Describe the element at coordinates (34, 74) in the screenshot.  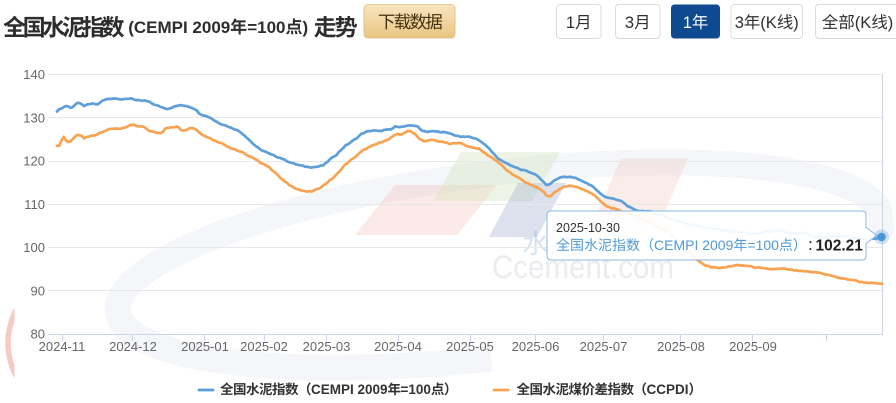
I see `svg-text: 140` at that location.